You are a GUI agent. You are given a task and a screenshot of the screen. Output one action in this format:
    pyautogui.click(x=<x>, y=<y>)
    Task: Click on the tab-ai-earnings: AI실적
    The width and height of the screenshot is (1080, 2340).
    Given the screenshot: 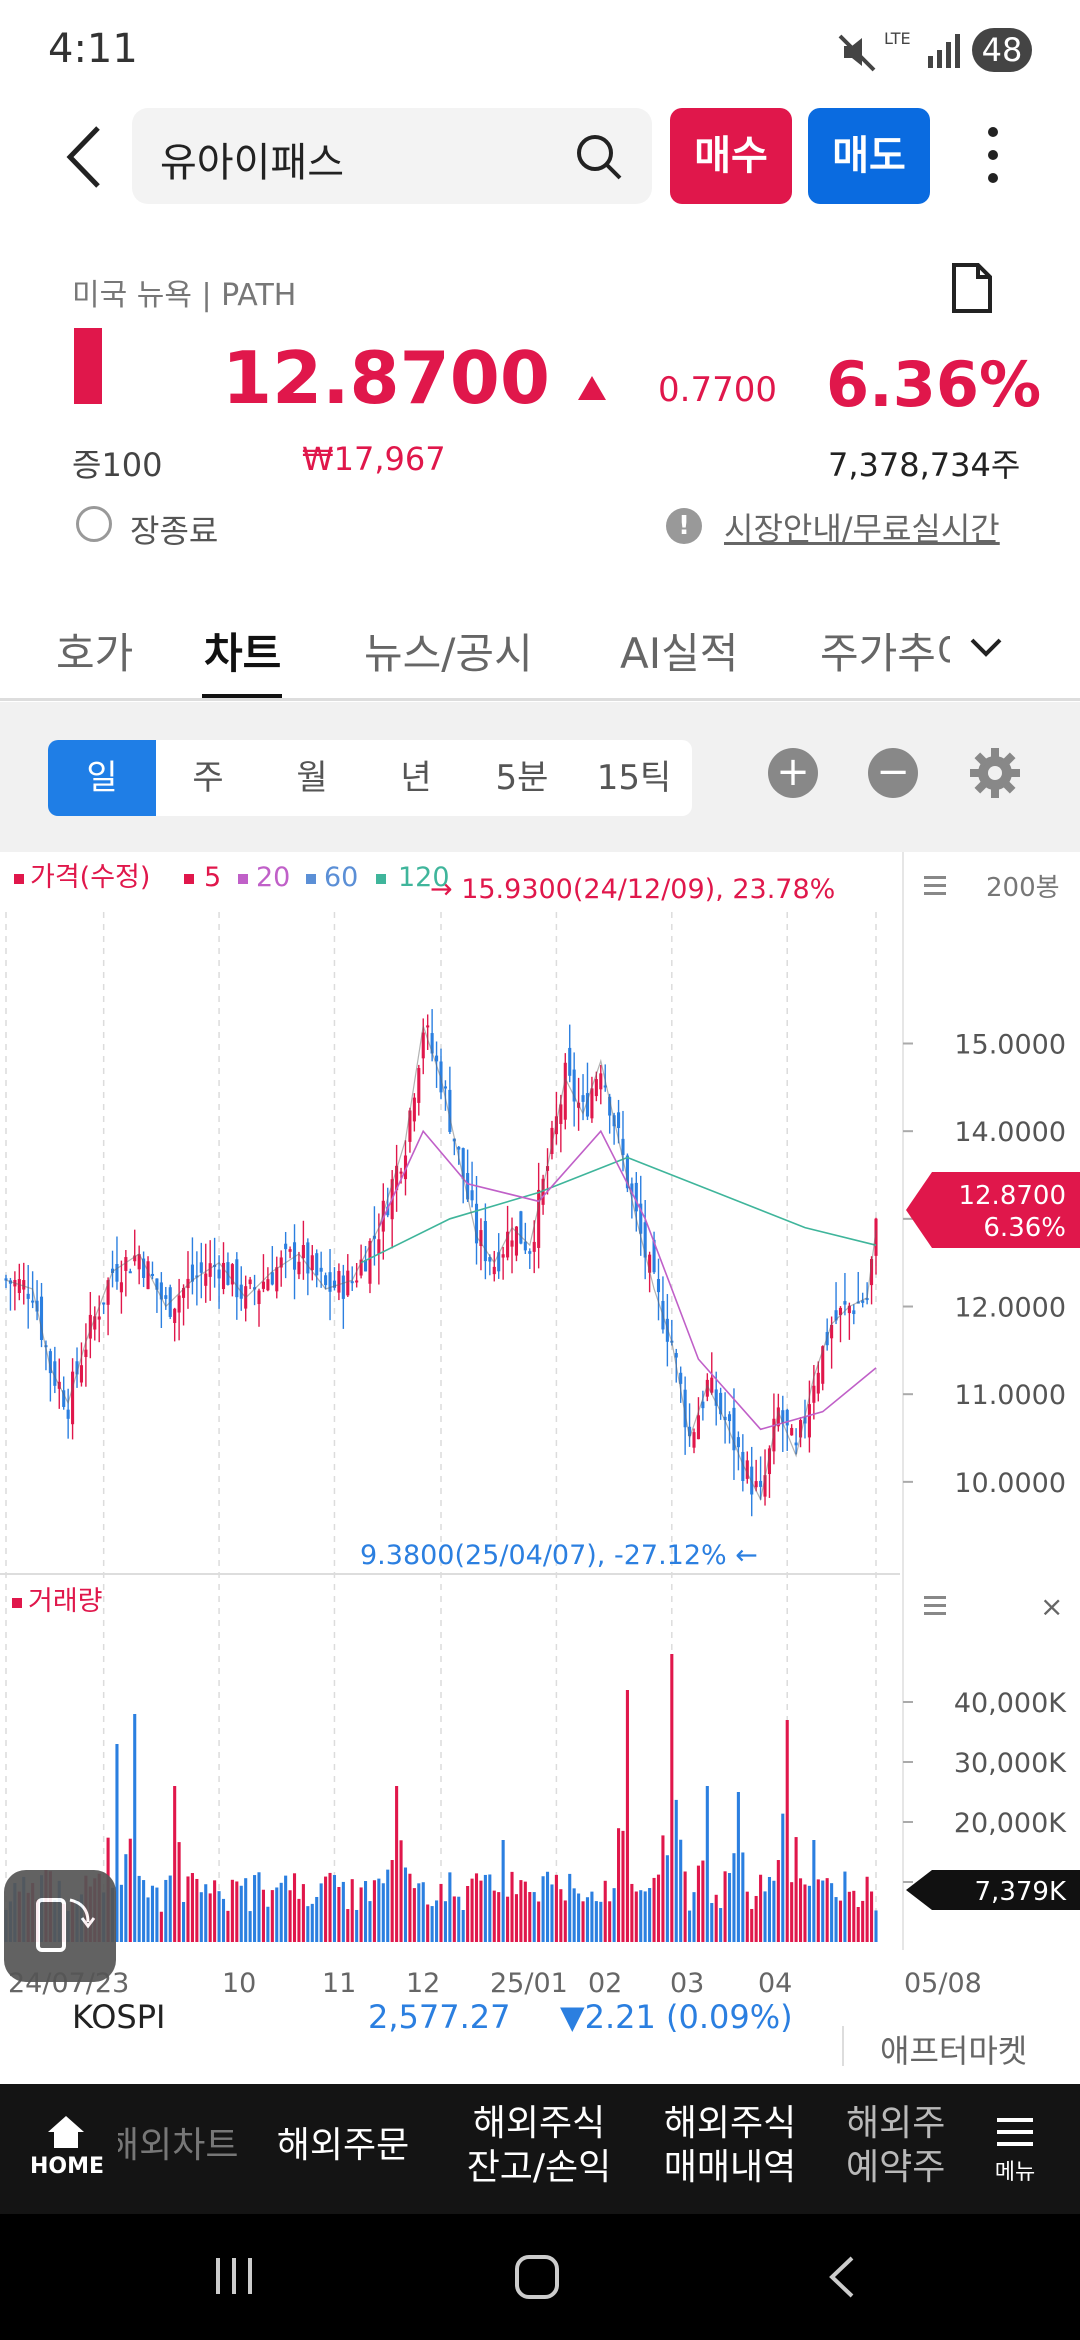 What is the action you would take?
    pyautogui.click(x=679, y=653)
    